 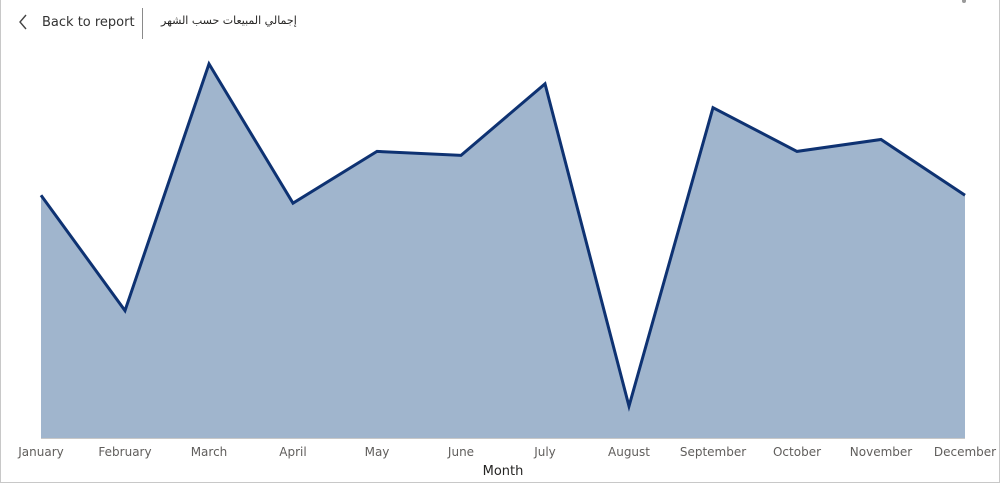 I want to click on x-tick-label-july: July, so click(x=544, y=452).